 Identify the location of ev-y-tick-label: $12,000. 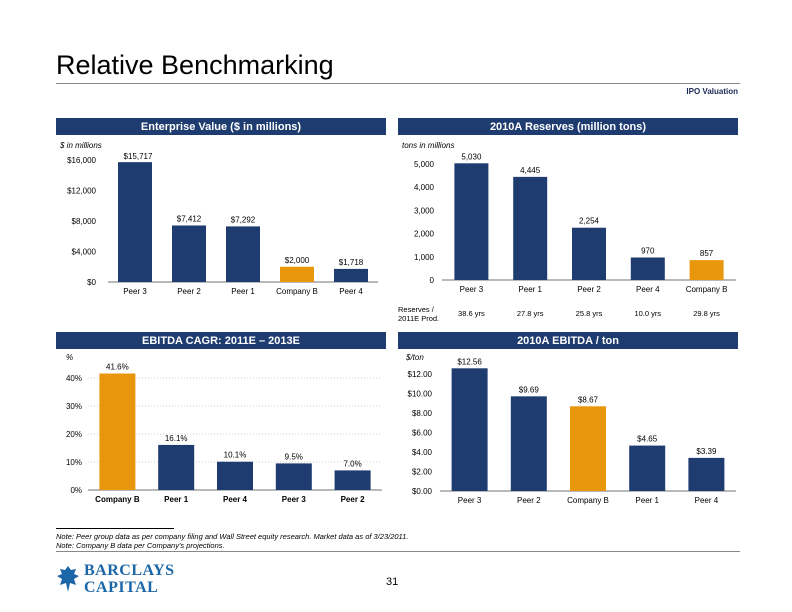
(81, 191).